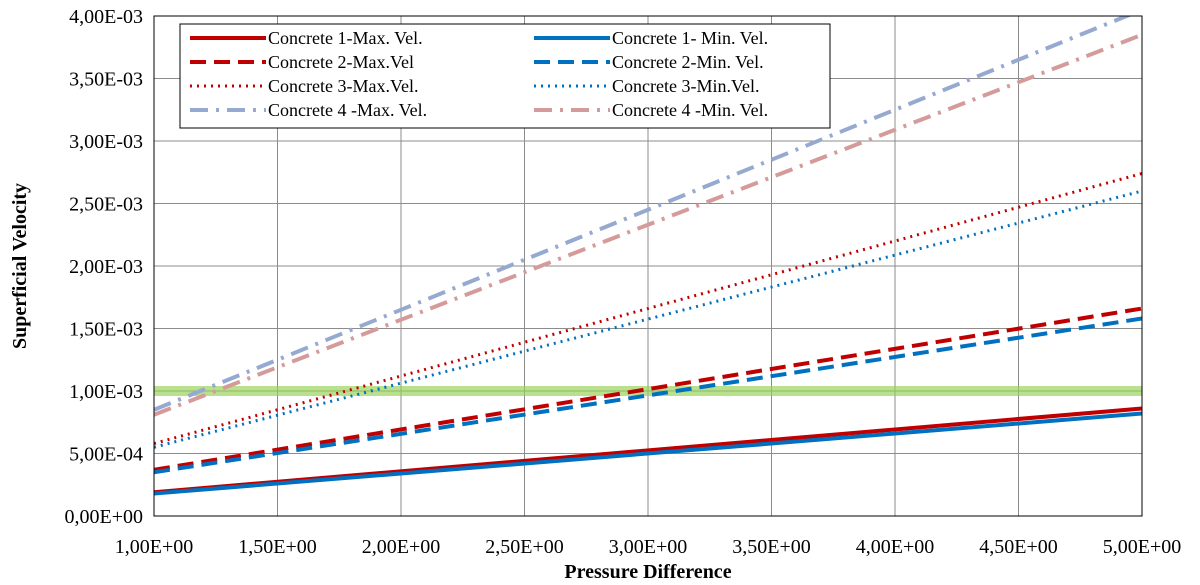 The image size is (1200, 585). What do you see at coordinates (401, 547) in the screenshot?
I see `x-tick-label: 2,00E+00` at bounding box center [401, 547].